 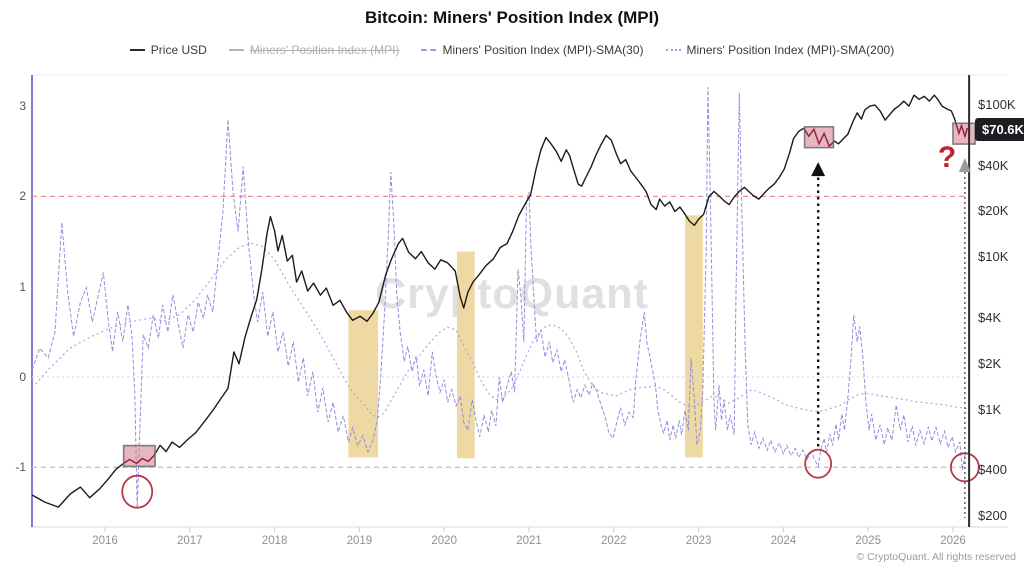 I want to click on question-mark-annotation: ?, so click(x=947, y=157).